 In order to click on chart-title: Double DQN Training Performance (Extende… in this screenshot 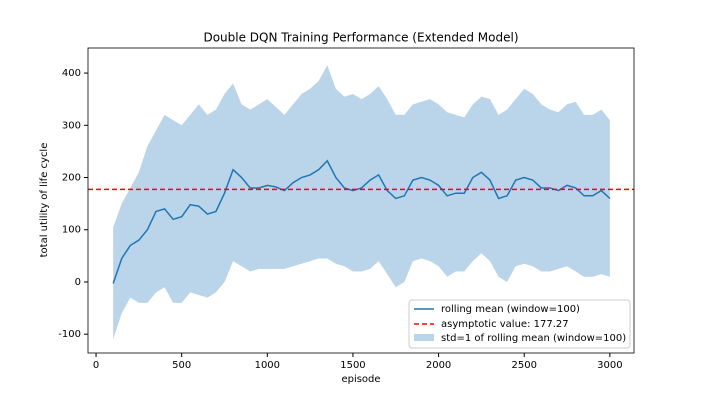, I will do `click(360, 38)`.